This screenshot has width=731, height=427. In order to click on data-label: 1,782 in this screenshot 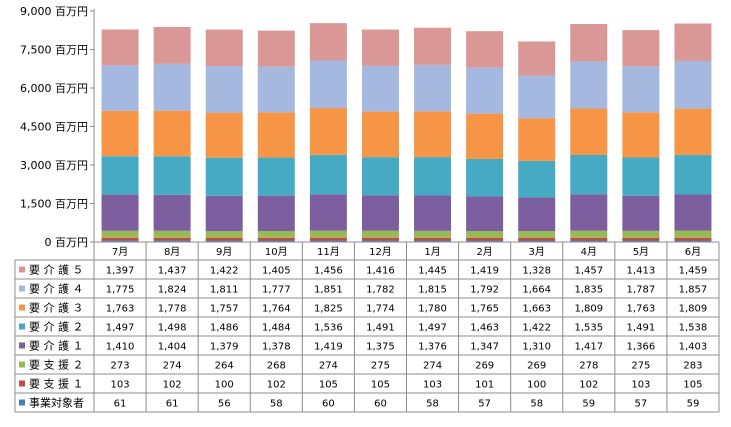, I will do `click(380, 290)`.